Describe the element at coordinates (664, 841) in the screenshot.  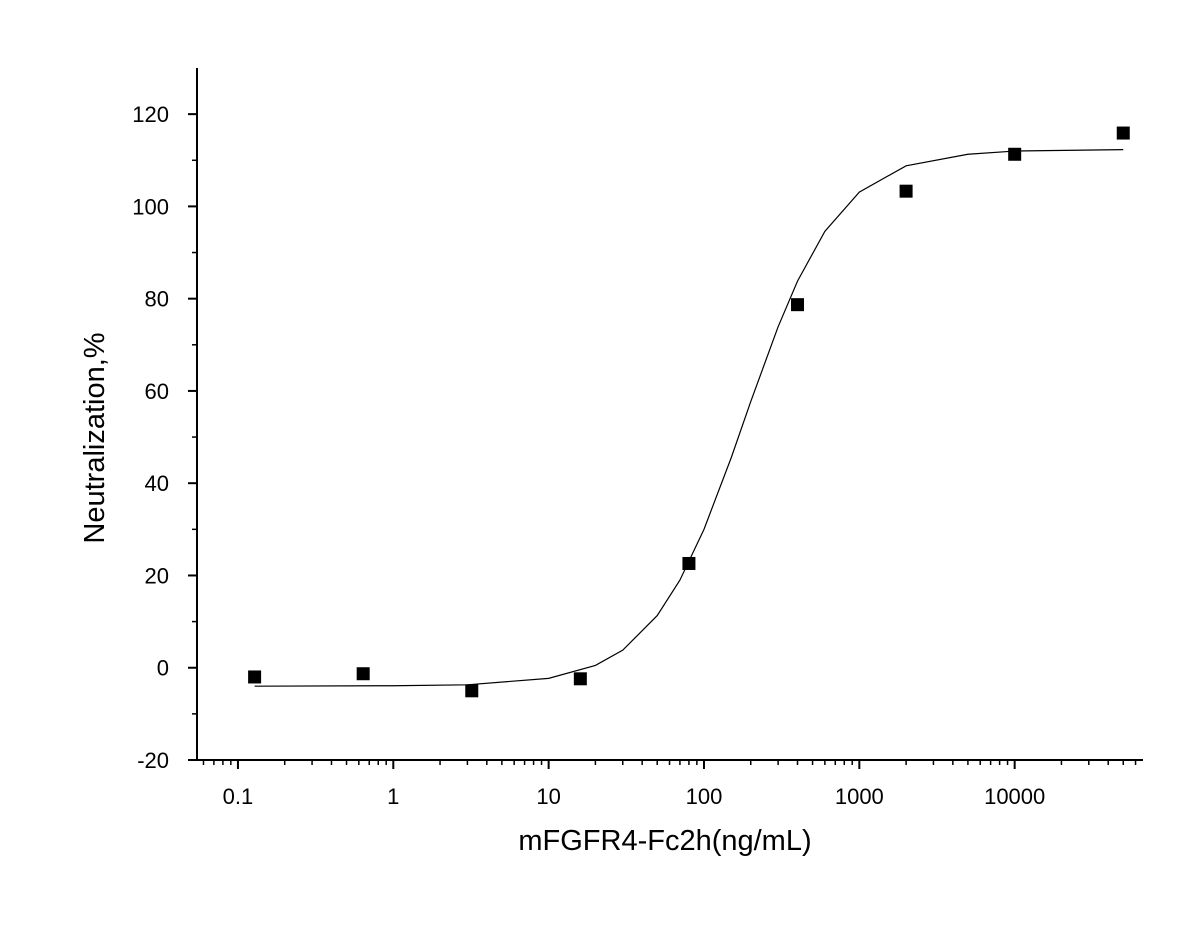
I see `x-axis-title: mFGFR4-Fc2h(ng/mL)` at that location.